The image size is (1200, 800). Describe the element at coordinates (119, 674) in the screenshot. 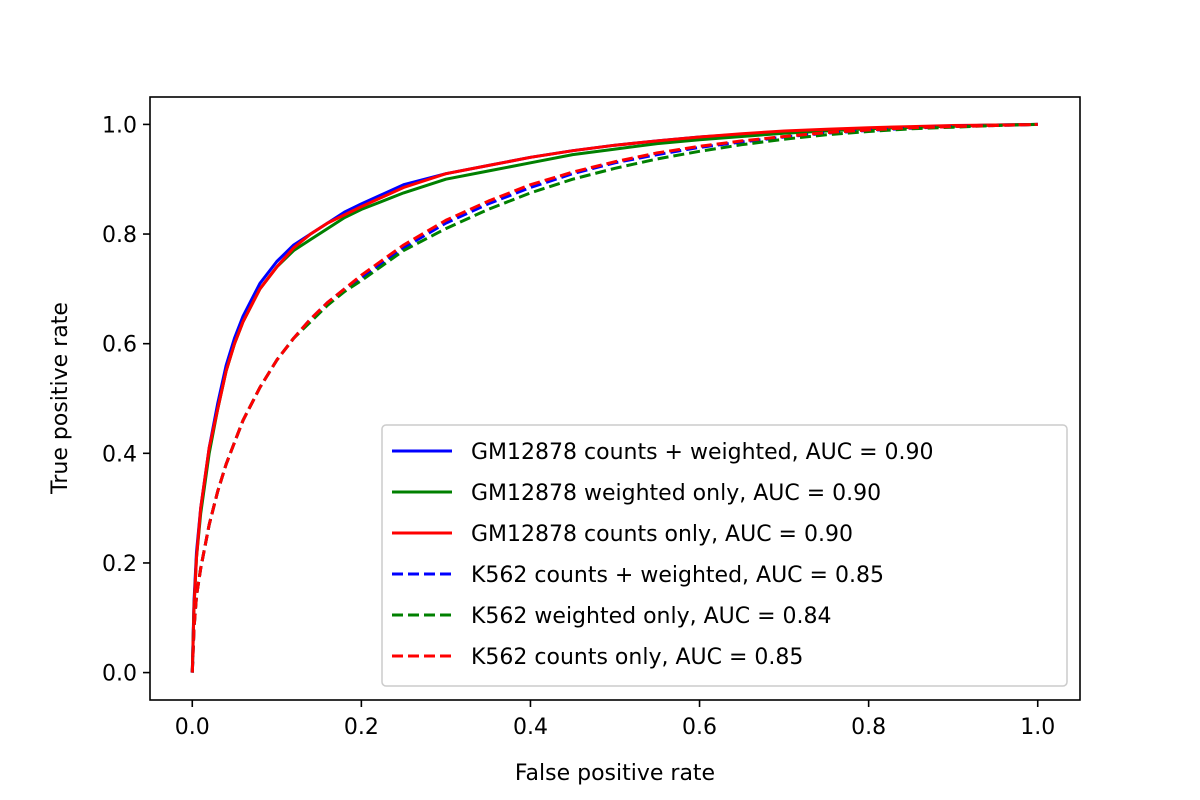

I see `y-tick-label: 0.0` at that location.